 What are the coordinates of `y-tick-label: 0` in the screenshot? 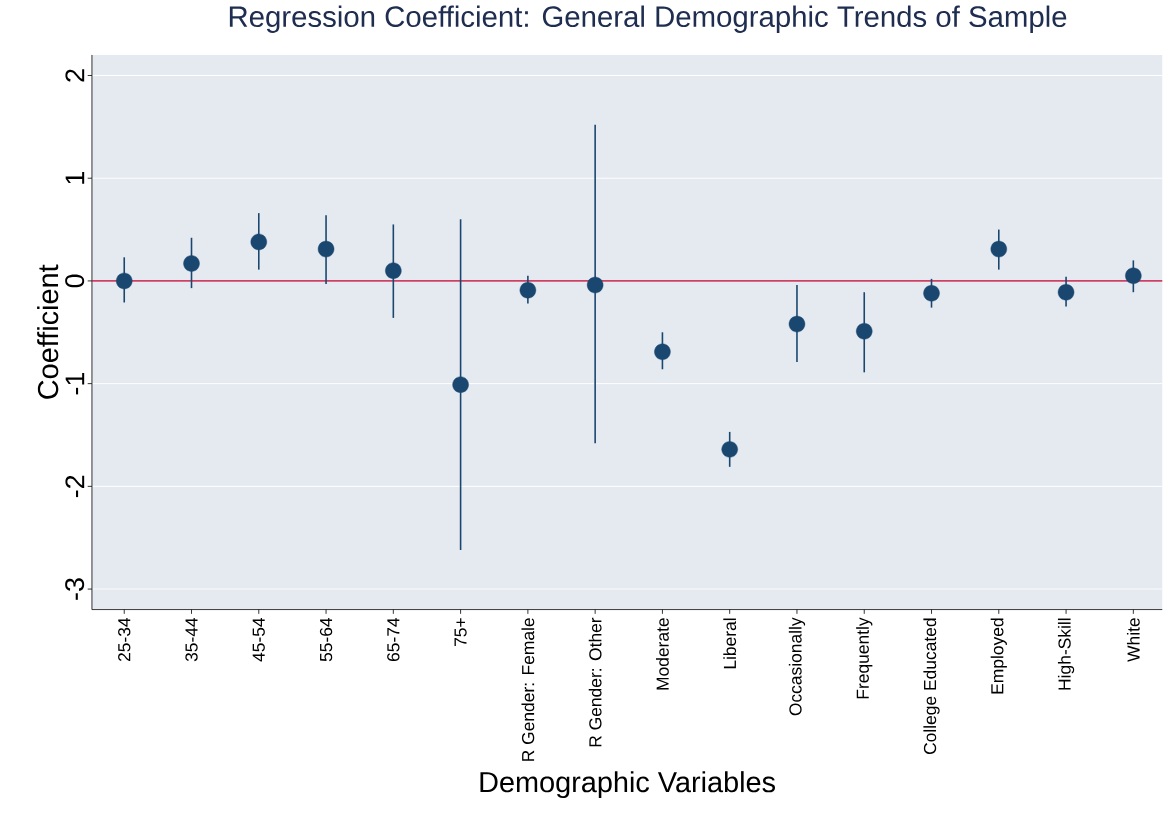 It's located at (75, 281).